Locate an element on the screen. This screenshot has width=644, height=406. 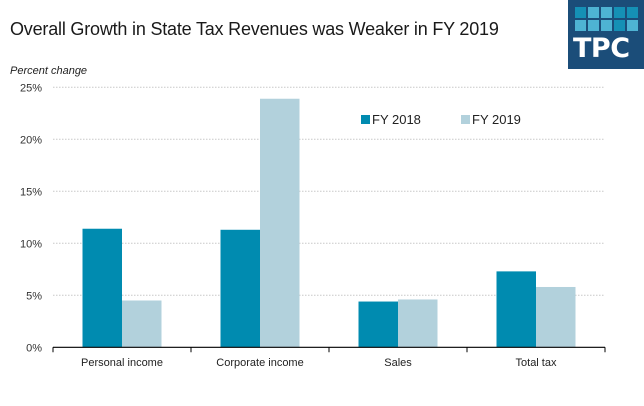
logo-text: TPC is located at coordinates (601, 48).